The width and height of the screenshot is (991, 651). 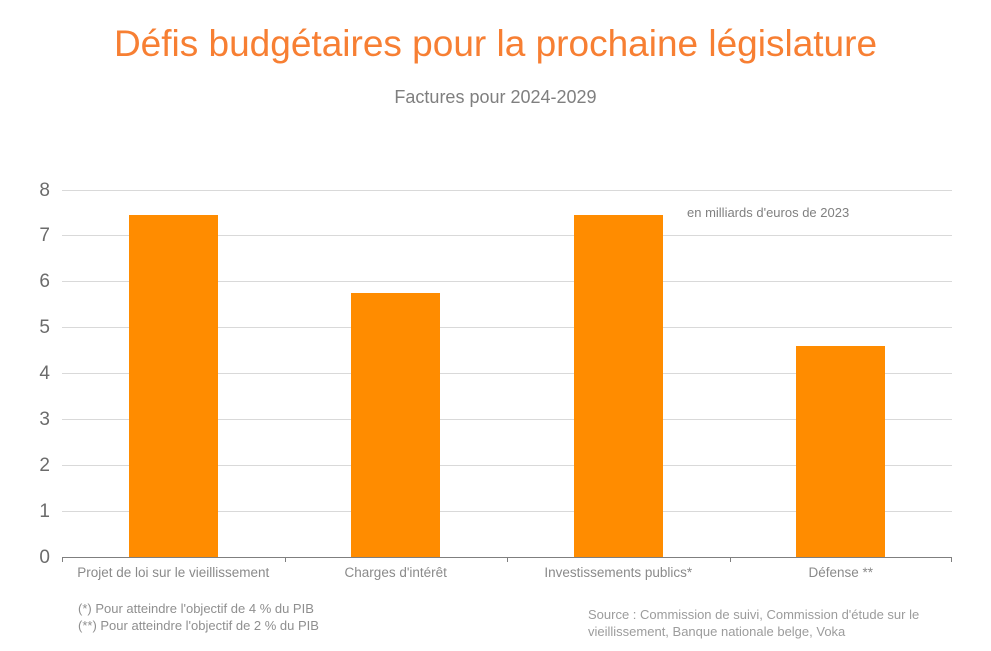 What do you see at coordinates (495, 97) in the screenshot?
I see `chart-subtitle: Factures pour 2024-2029` at bounding box center [495, 97].